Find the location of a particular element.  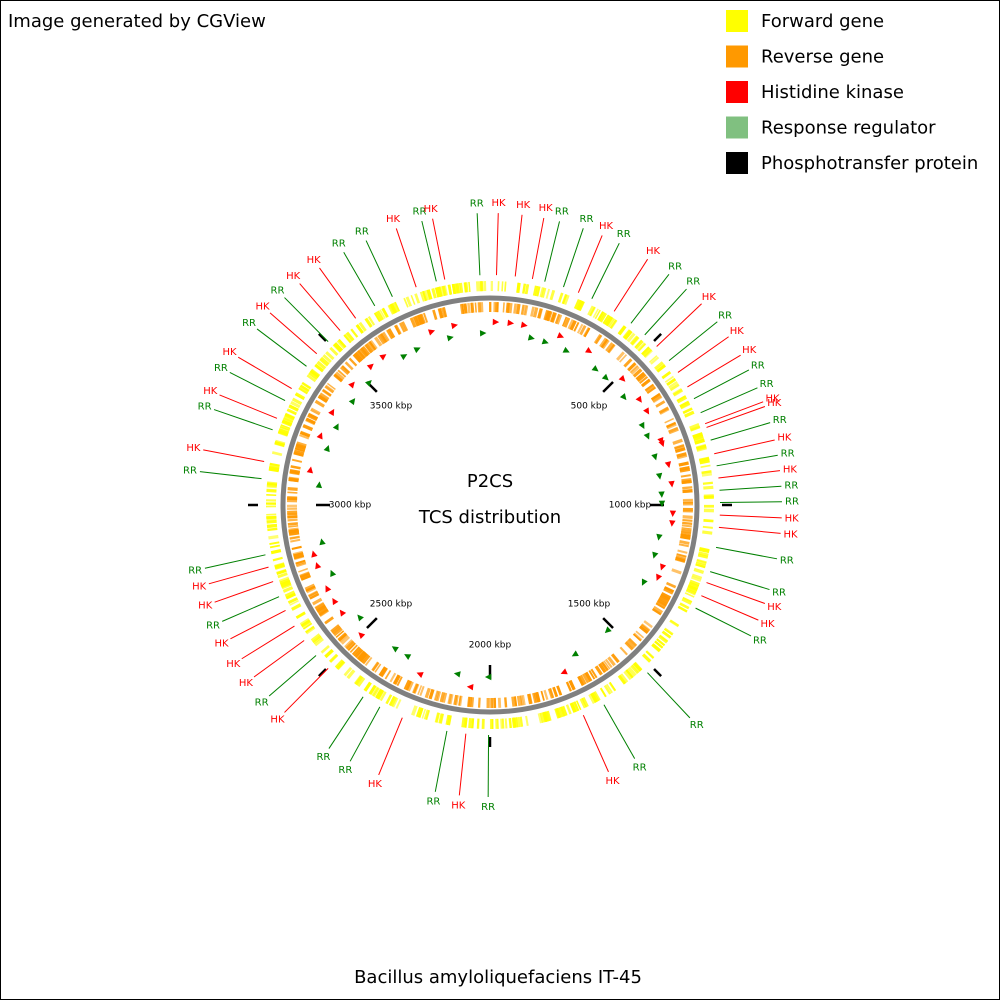

legend-label: Response regulator is located at coordinates (848, 128).